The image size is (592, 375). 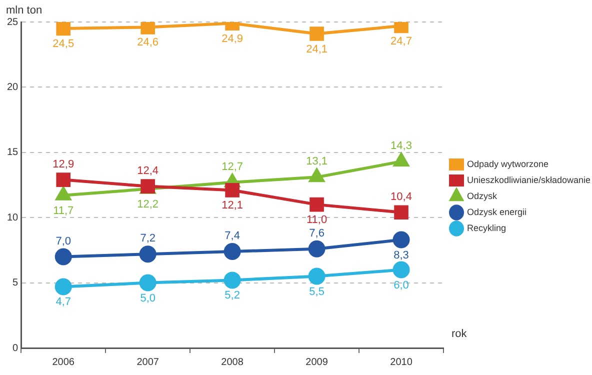 I want to click on x-tick-label: 2007, so click(x=148, y=362).